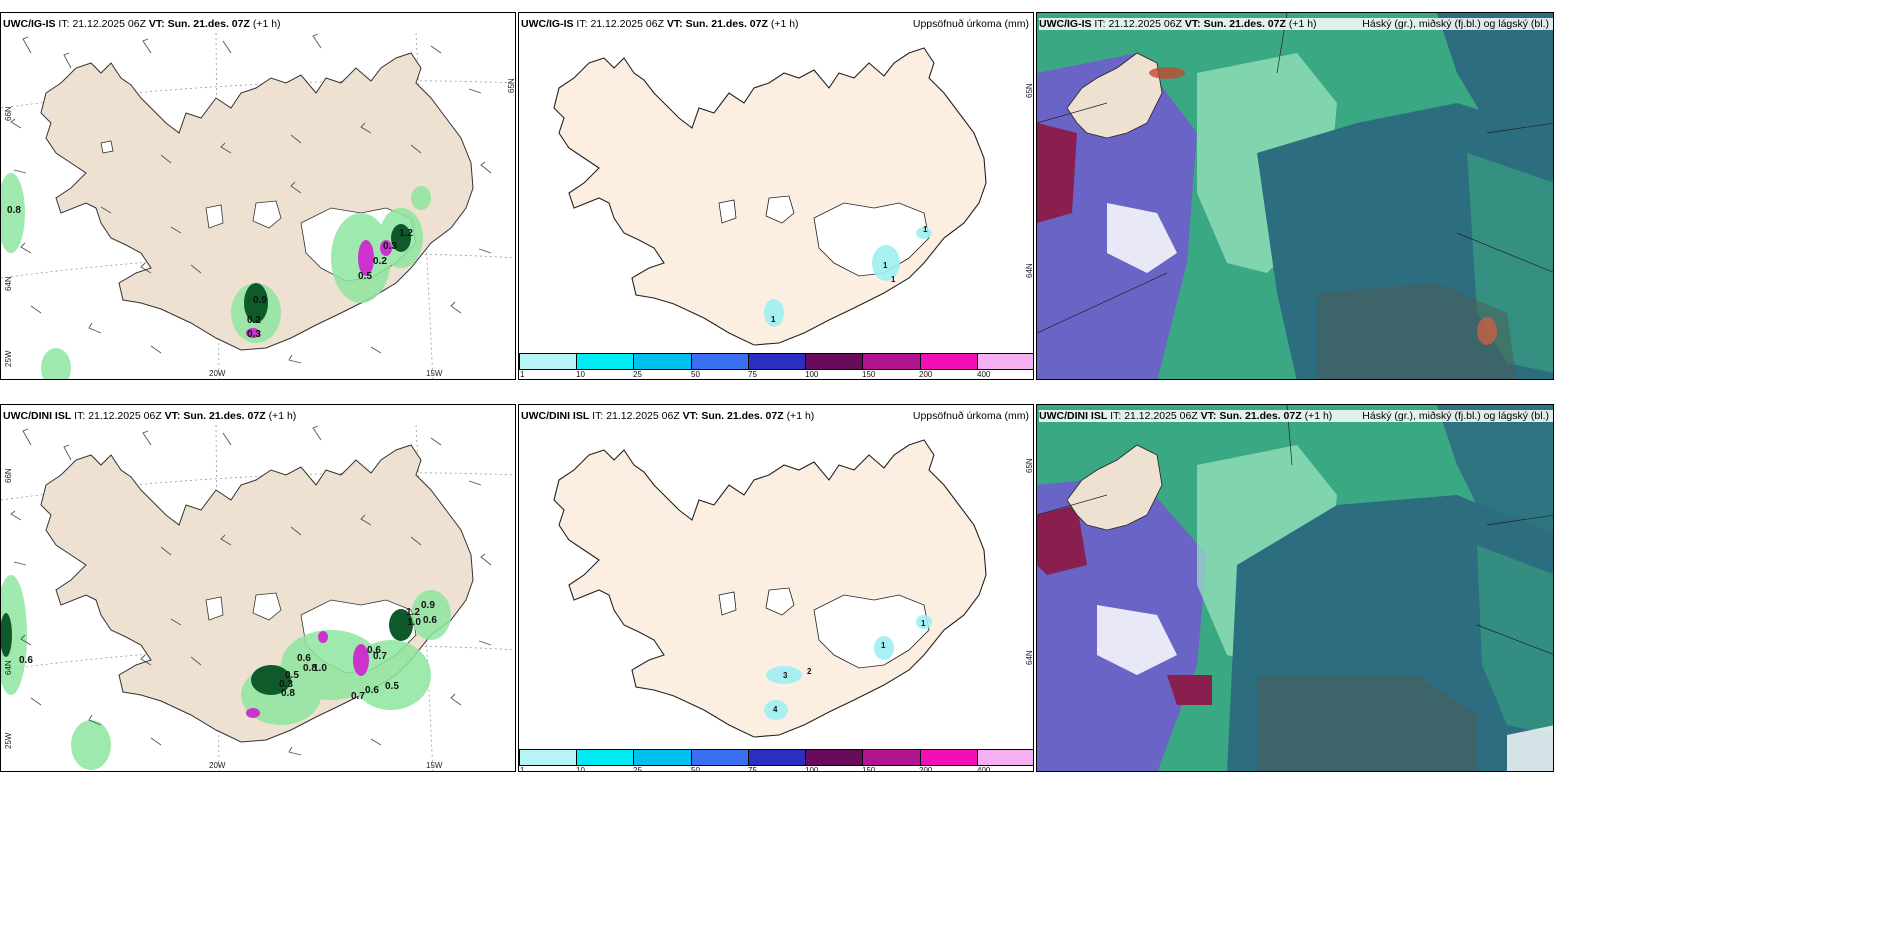 This screenshot has height=950, width=1900. I want to click on precip-value: 4, so click(775, 709).